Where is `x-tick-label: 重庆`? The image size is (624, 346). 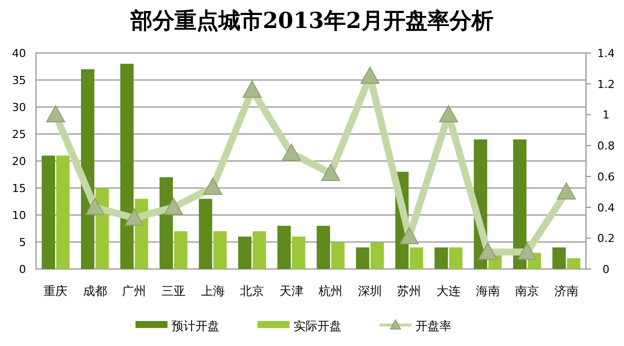 x-tick-label: 重庆 is located at coordinates (56, 291).